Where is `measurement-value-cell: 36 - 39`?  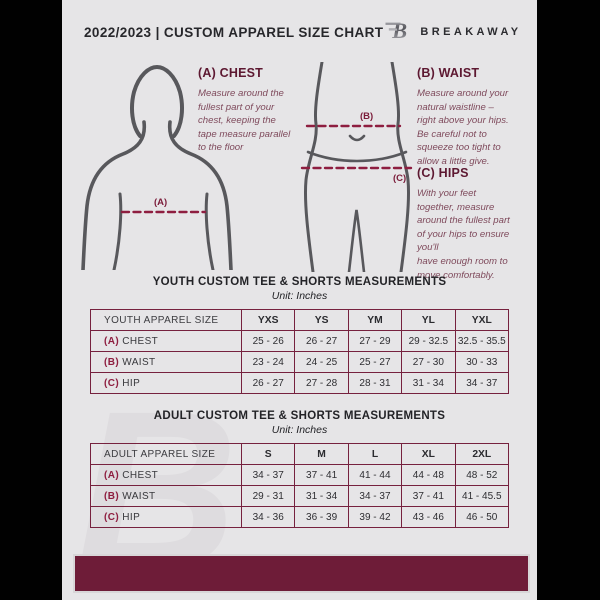
measurement-value-cell: 36 - 39 is located at coordinates (321, 517).